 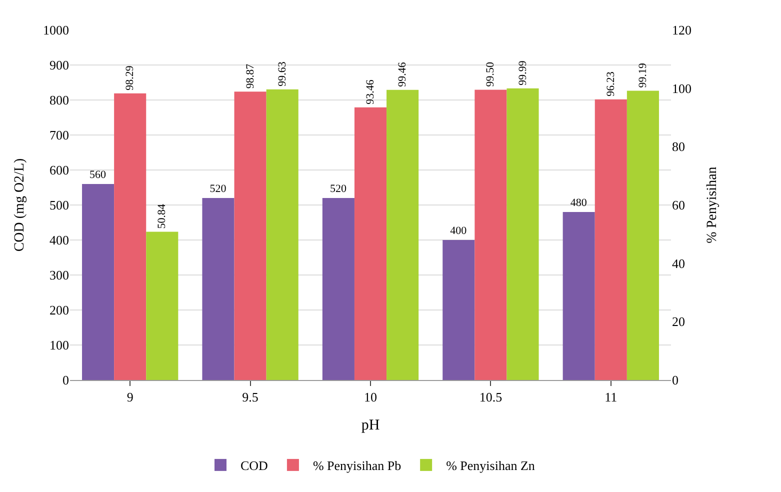 I want to click on y-tick-label: 1000, so click(x=56, y=30).